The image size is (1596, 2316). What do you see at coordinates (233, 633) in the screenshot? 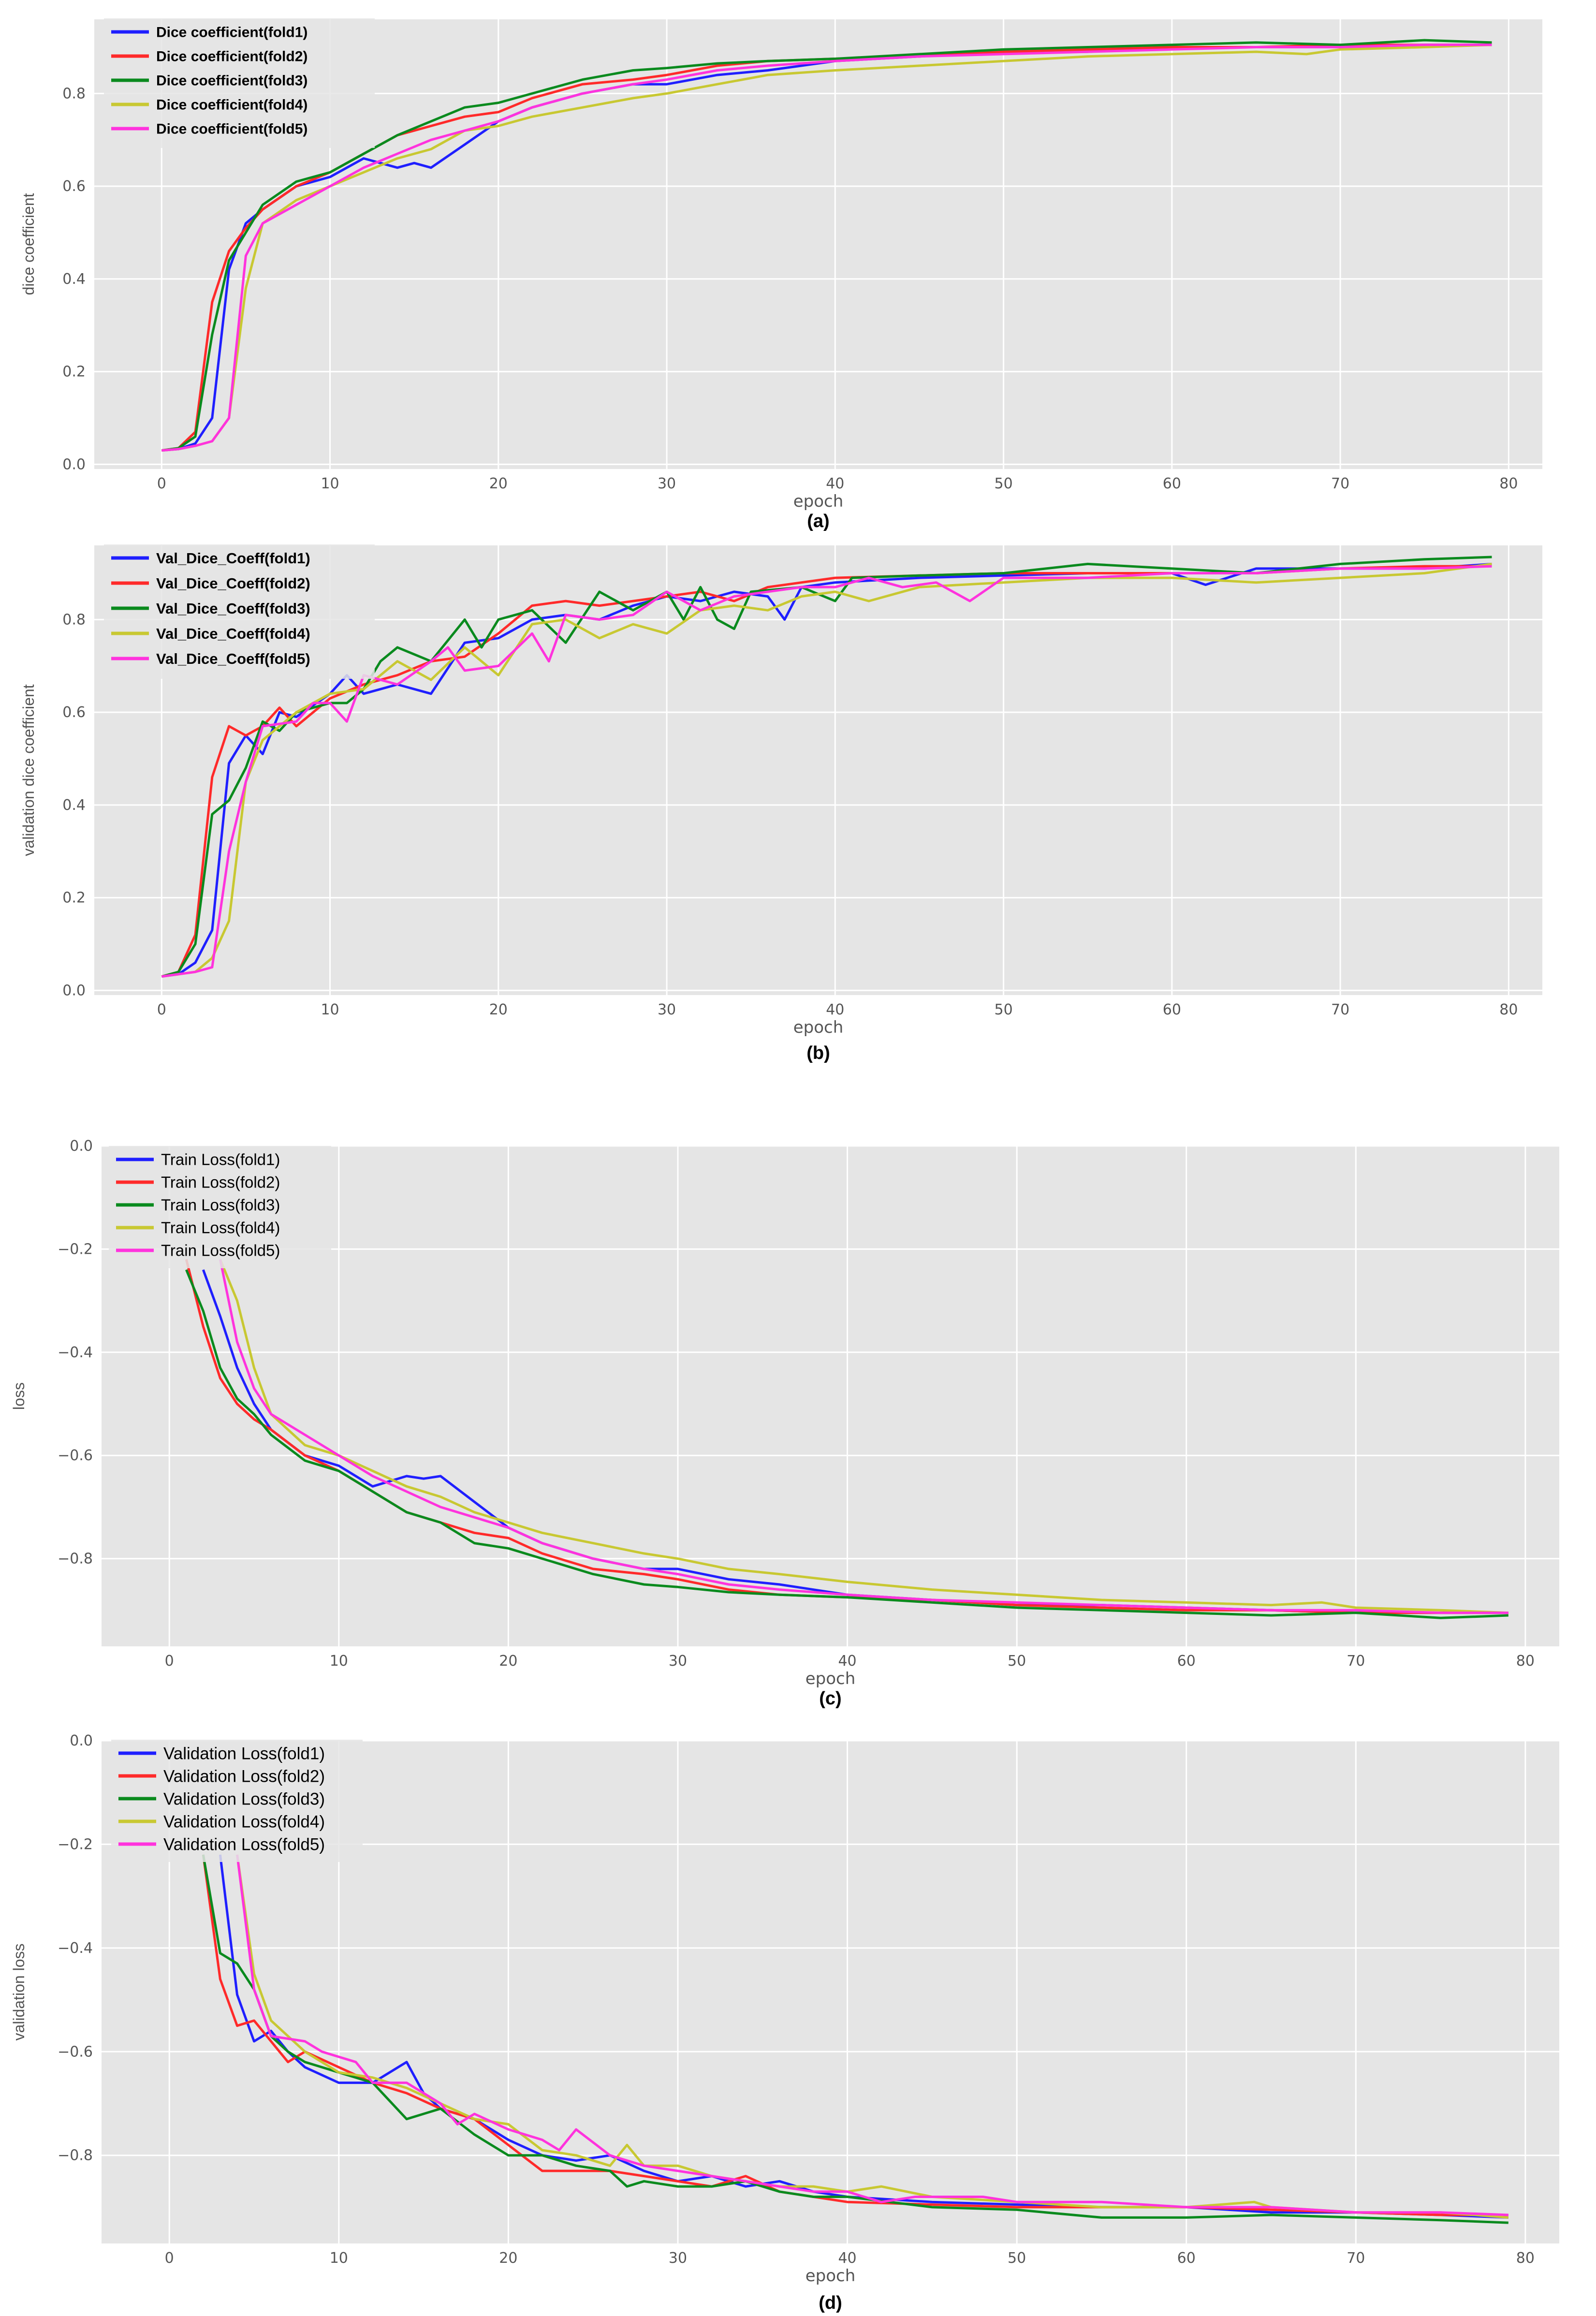
I see `legend-label: Val_Dice_Coeff(fold4)` at bounding box center [233, 633].